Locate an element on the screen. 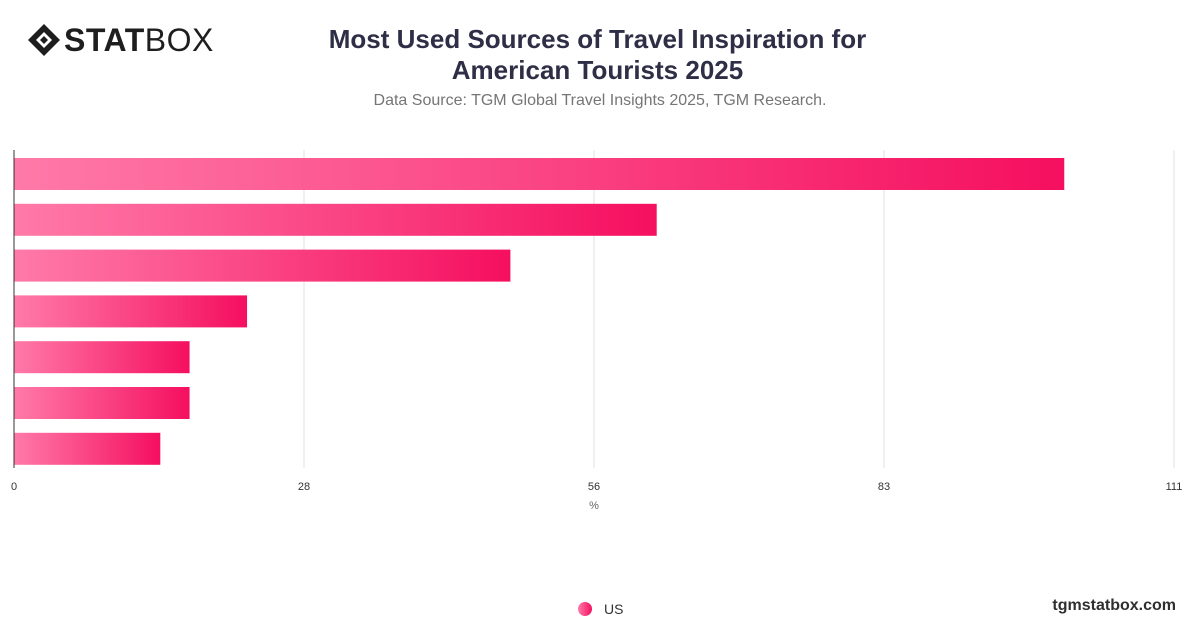 The image size is (1200, 628). logo-wordmark: STATBOX is located at coordinates (139, 40).